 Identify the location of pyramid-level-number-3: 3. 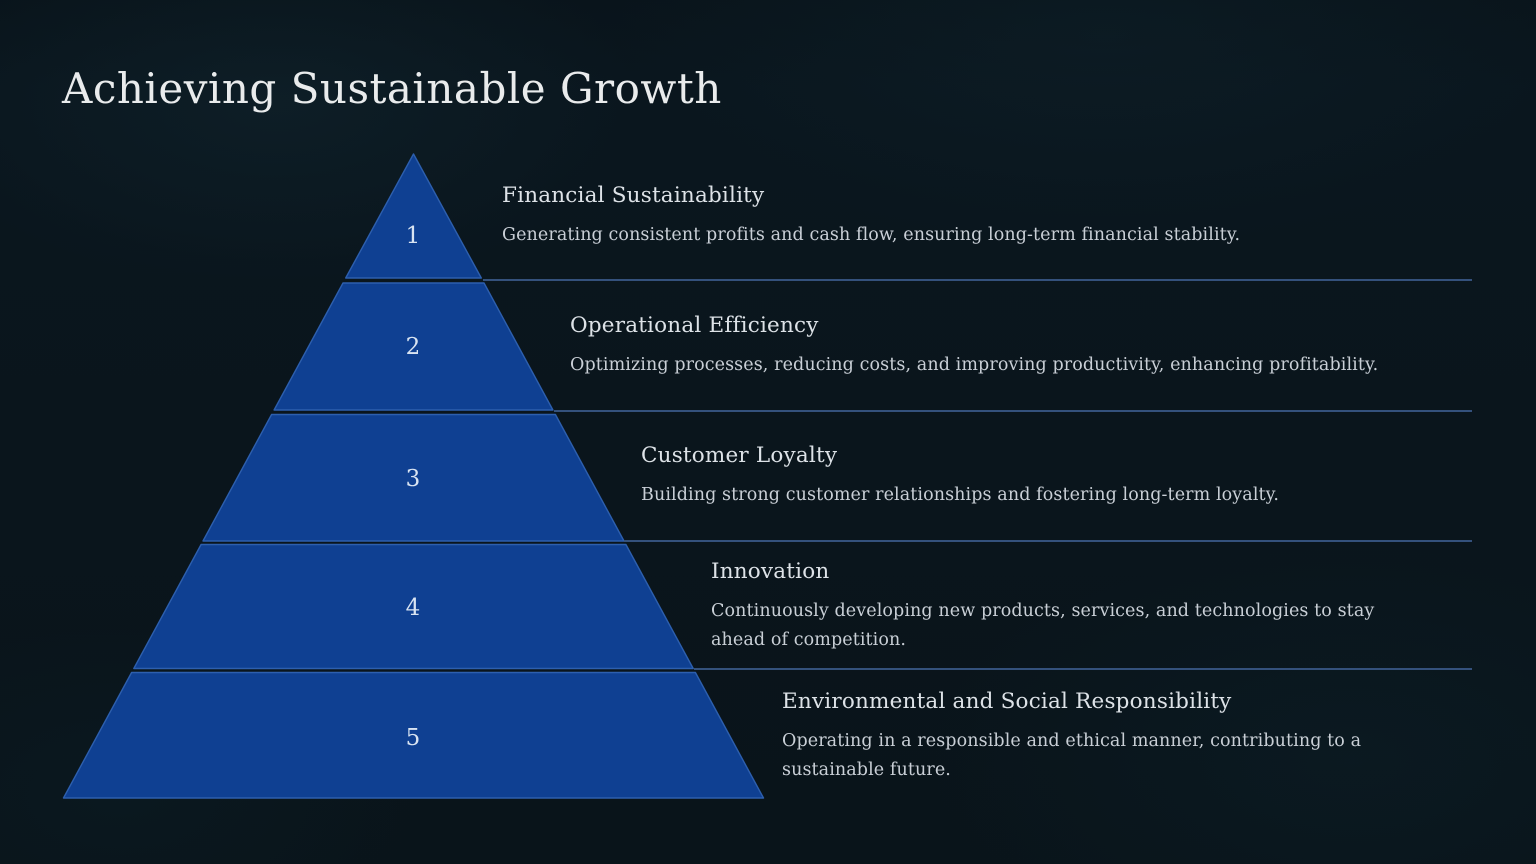
(413, 479).